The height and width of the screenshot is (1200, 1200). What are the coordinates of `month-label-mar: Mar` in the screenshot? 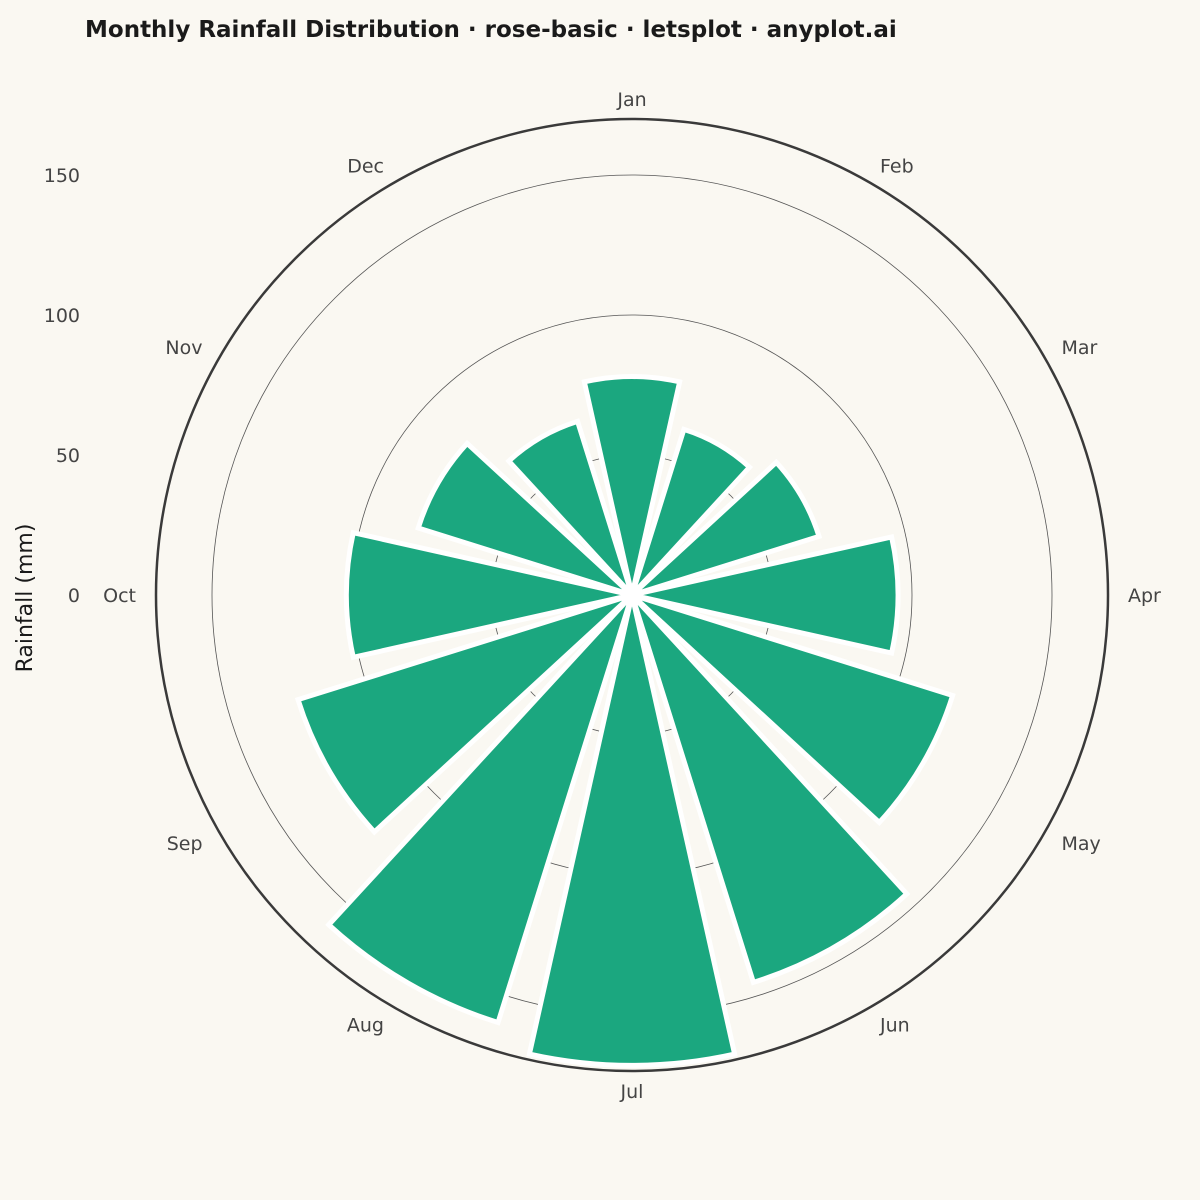 It's located at (1080, 348).